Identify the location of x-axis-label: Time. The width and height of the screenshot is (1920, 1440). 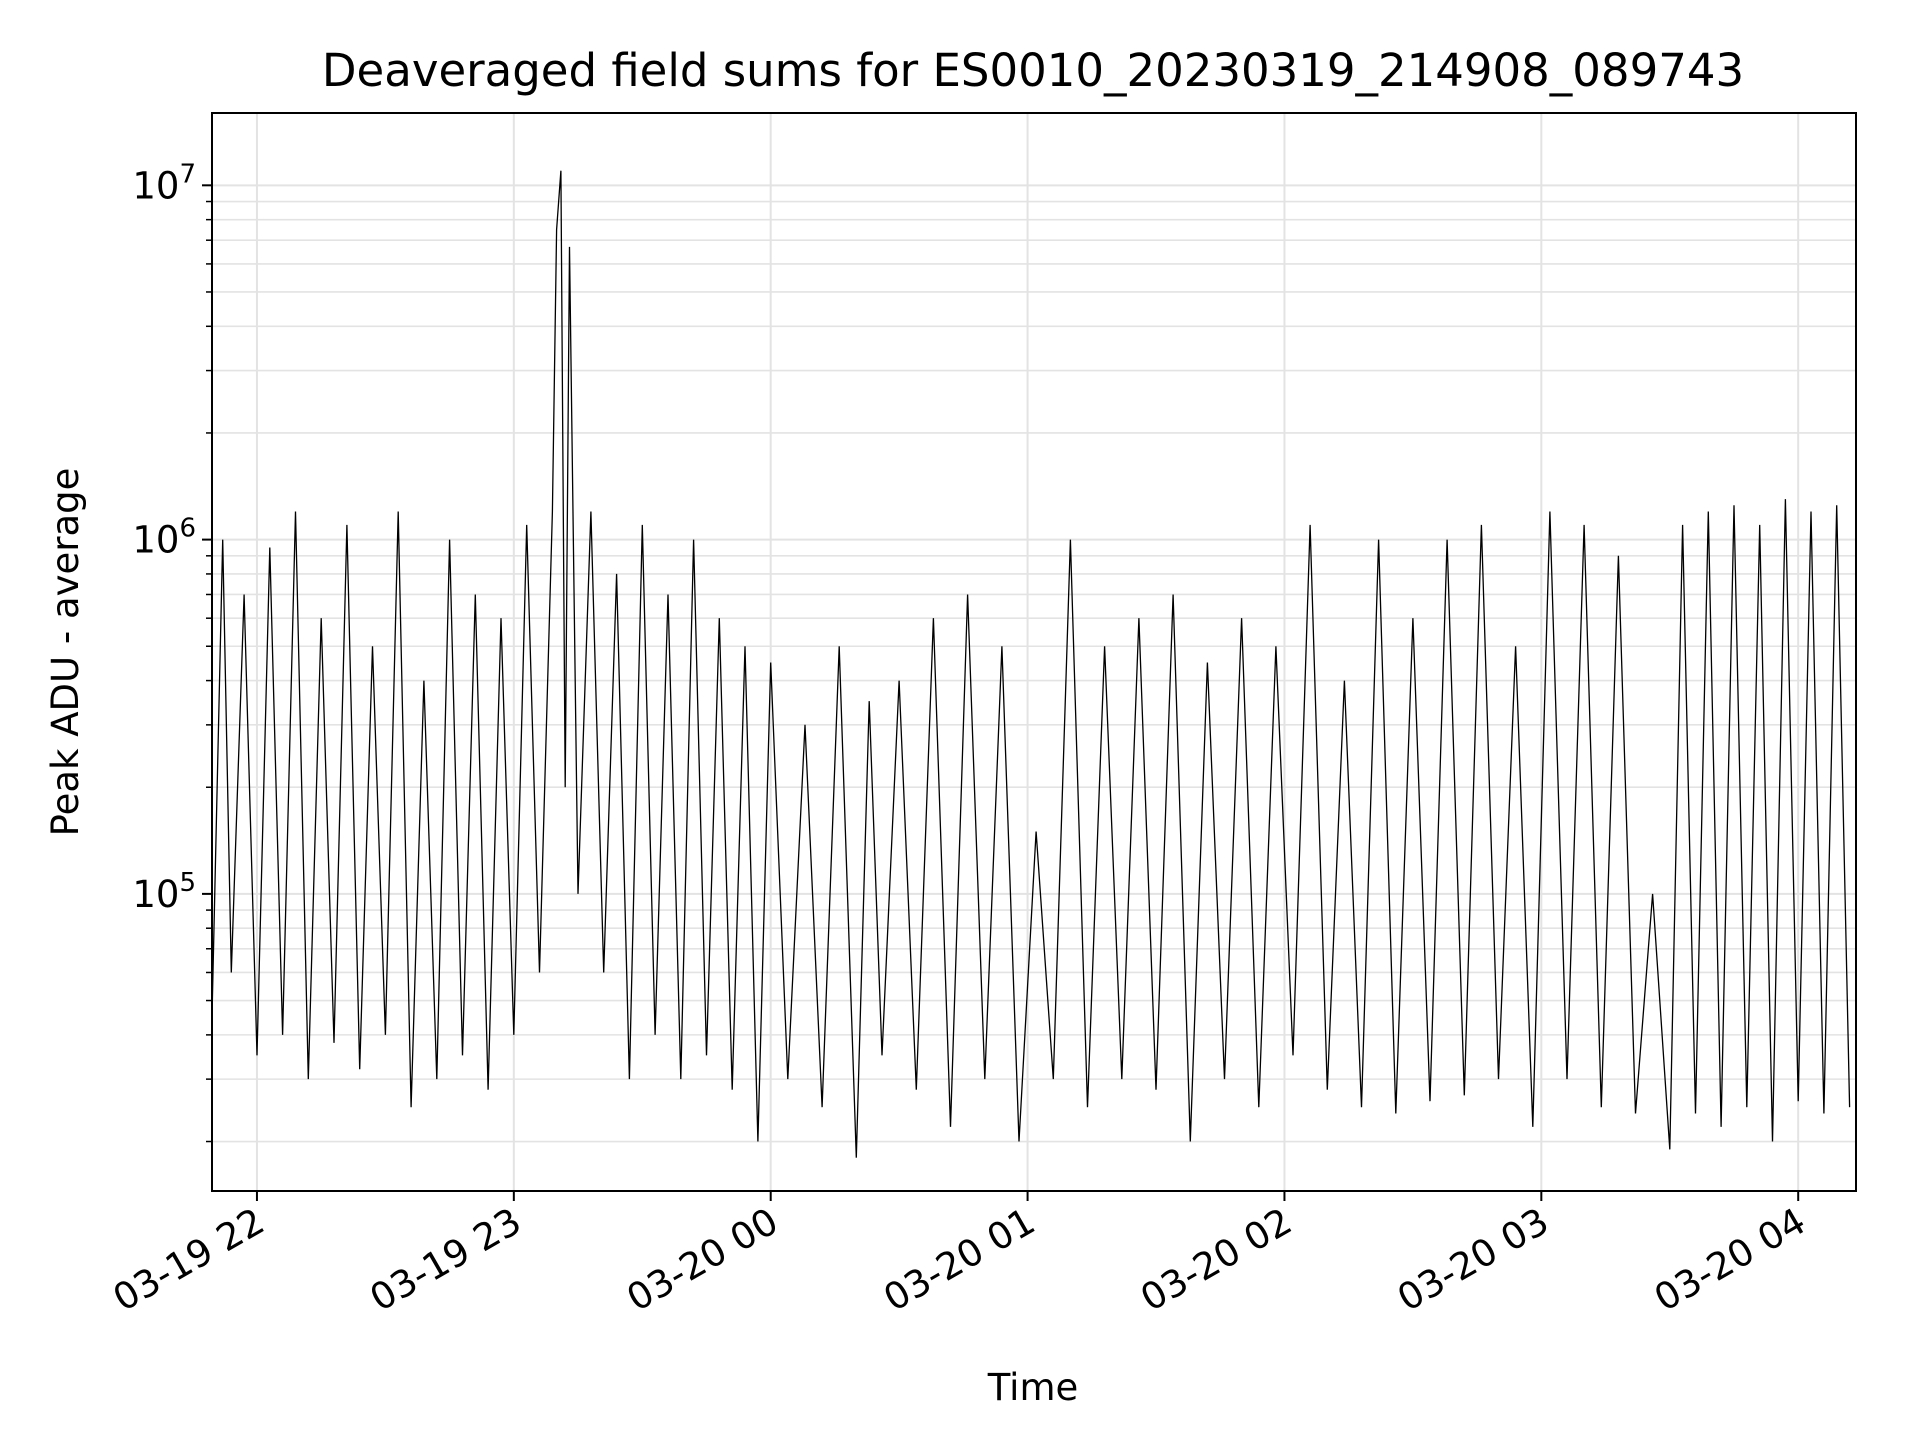
(1033, 1387).